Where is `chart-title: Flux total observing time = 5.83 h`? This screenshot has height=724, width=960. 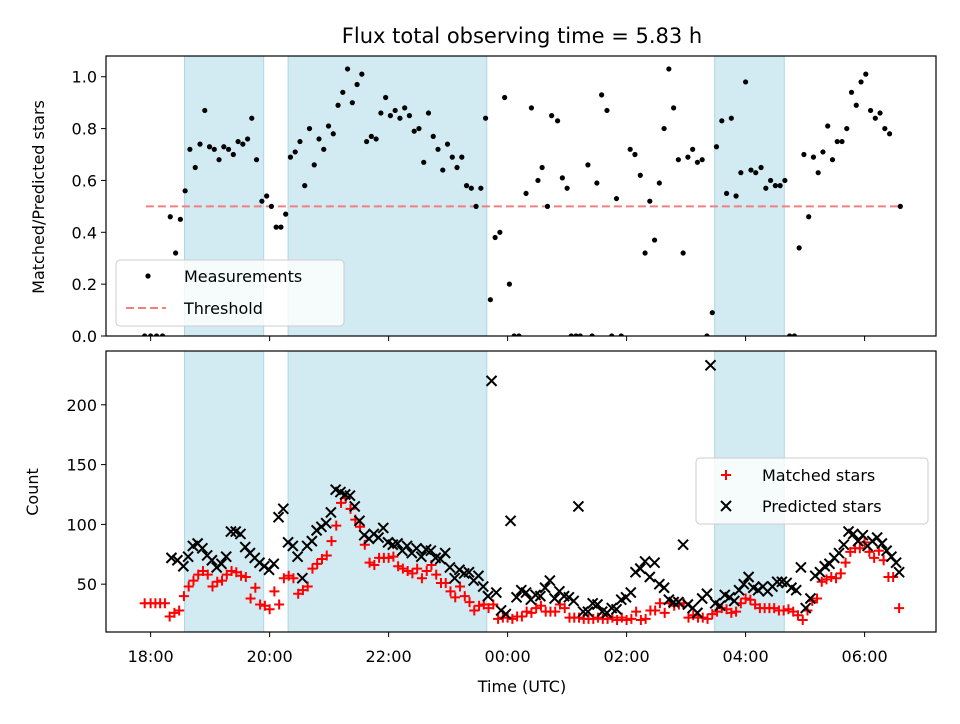 chart-title: Flux total observing time = 5.83 h is located at coordinates (522, 36).